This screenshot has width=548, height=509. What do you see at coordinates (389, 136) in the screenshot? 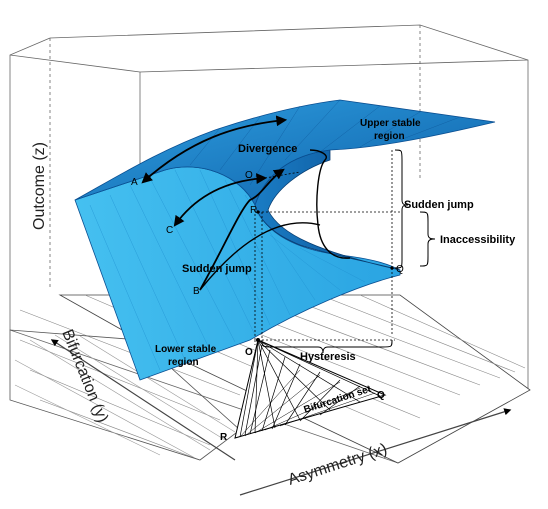
I see `upper-region-label-line2: region` at bounding box center [389, 136].